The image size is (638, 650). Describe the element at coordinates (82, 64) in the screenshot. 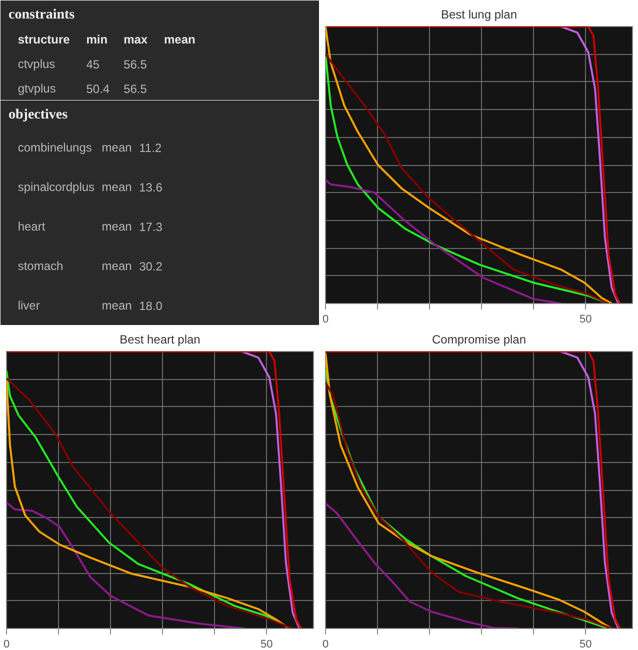

I see `text: ctvplus 45 56.5` at that location.